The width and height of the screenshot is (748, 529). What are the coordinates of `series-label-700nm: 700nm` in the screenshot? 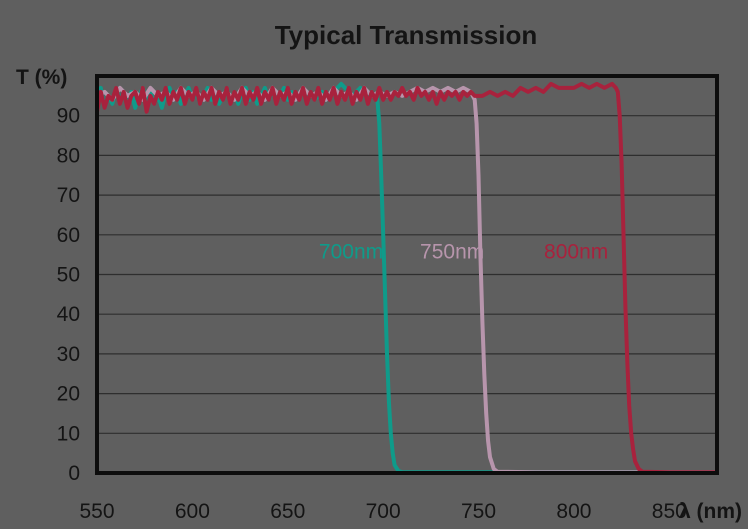 It's located at (351, 252).